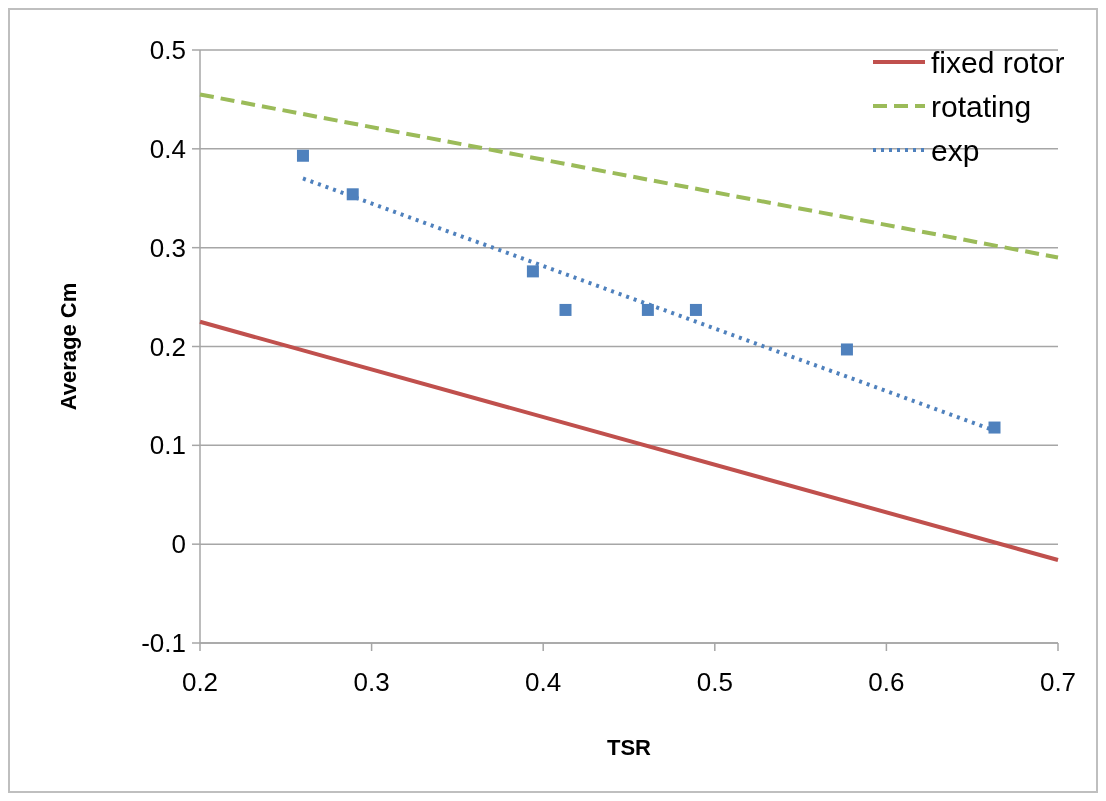 The width and height of the screenshot is (1106, 801). What do you see at coordinates (998, 62) in the screenshot?
I see `legend-label: fixed rotor` at bounding box center [998, 62].